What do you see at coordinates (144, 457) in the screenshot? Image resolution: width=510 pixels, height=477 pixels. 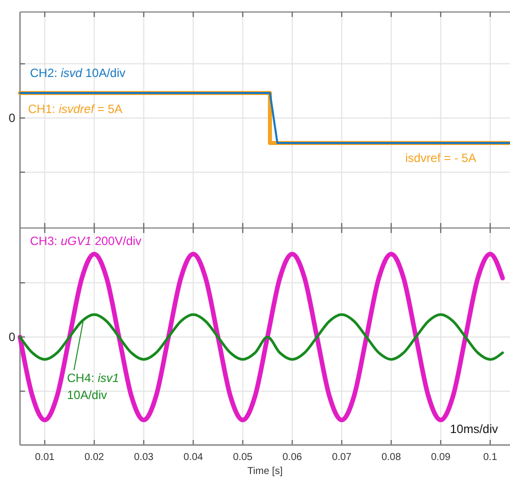 I see `x-tick-label: 0.03` at bounding box center [144, 457].